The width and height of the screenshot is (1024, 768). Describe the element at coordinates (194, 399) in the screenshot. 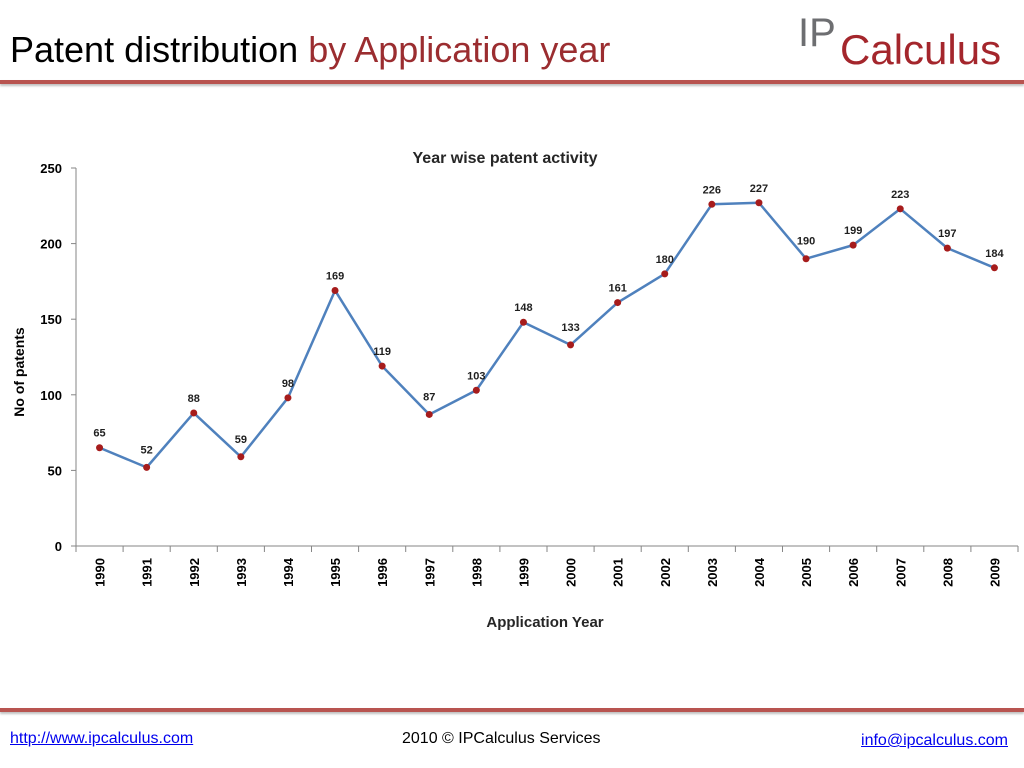

I see `data-label: 88` at that location.